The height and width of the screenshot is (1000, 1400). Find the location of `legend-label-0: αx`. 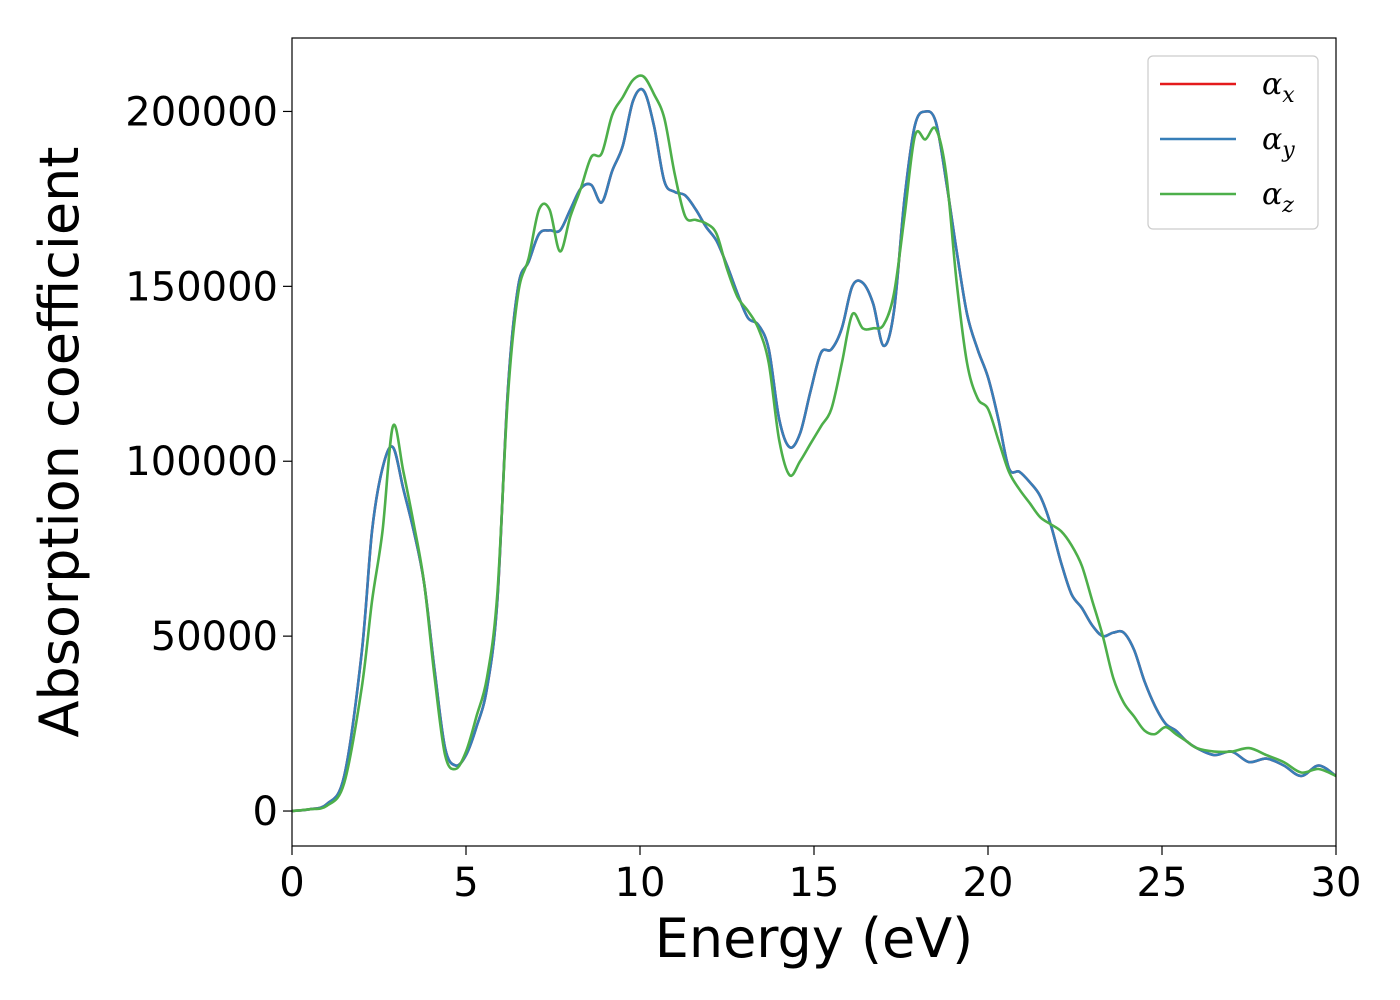

legend-label-0: αx is located at coordinates (1278, 87).